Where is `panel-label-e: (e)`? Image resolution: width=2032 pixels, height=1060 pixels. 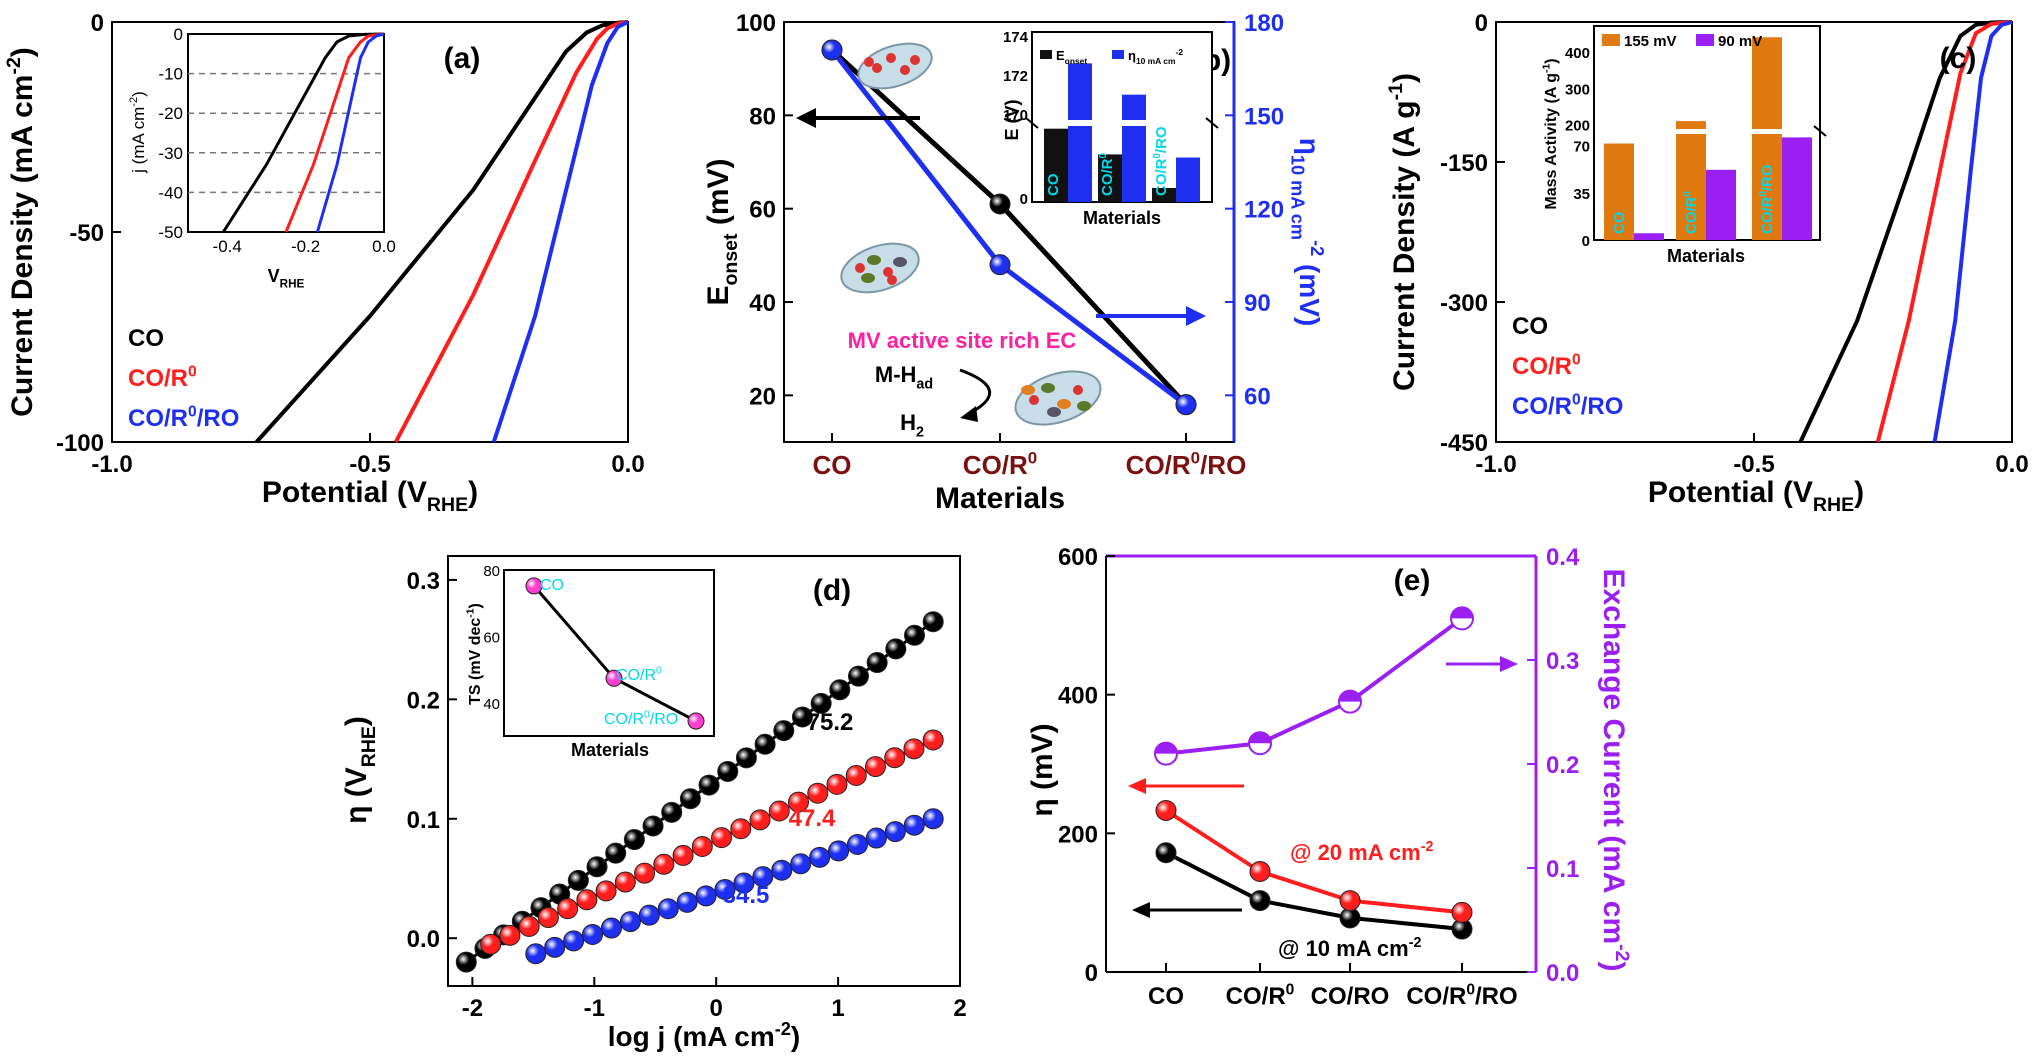
panel-label-e: (e) is located at coordinates (1412, 580).